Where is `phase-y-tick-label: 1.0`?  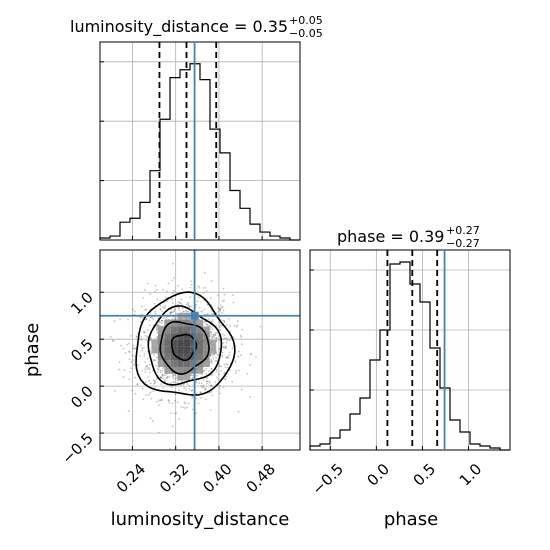 phase-y-tick-label: 1.0 is located at coordinates (82, 303).